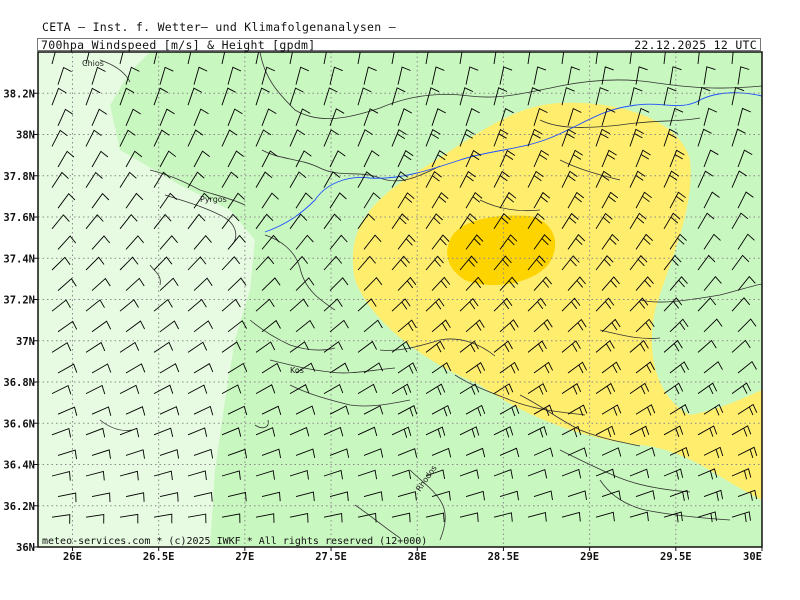 The image size is (800, 600). What do you see at coordinates (589, 557) in the screenshot?
I see `longitude-label: 29E` at bounding box center [589, 557].